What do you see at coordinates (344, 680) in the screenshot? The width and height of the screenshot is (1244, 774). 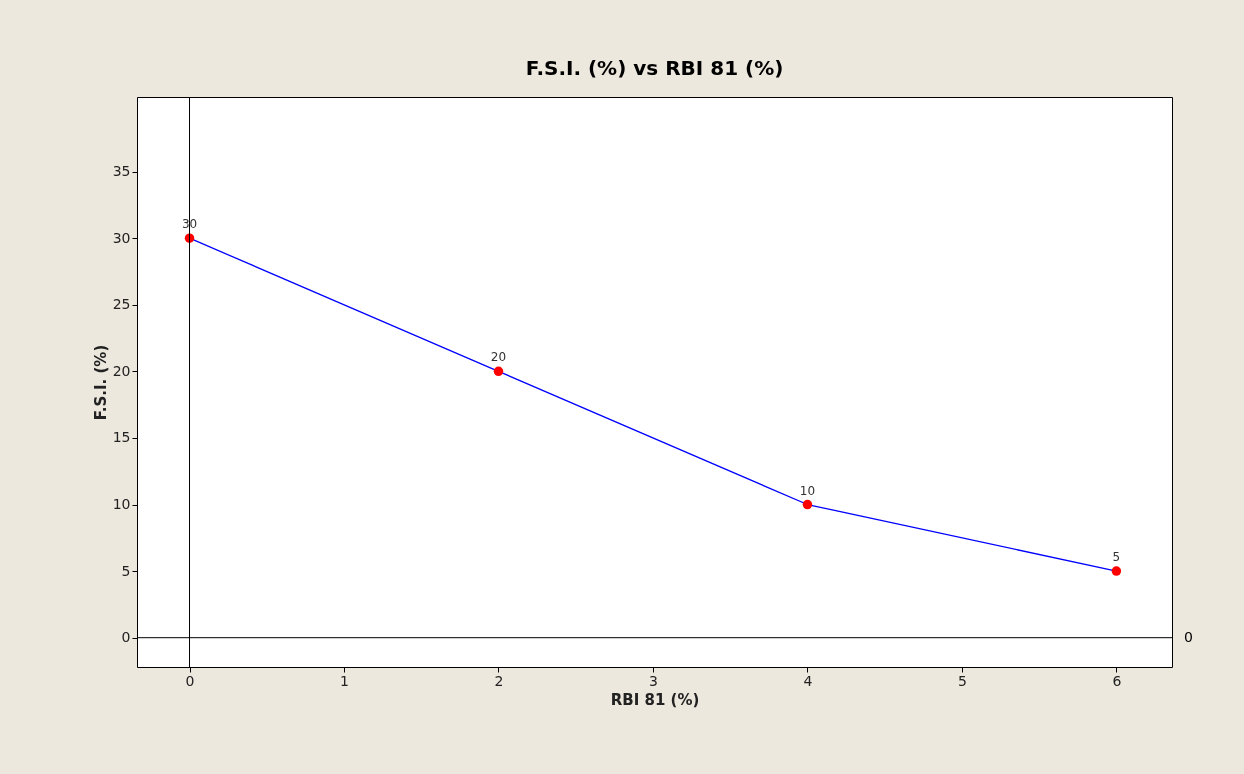 I see `x-tick-label: 1` at bounding box center [344, 680].